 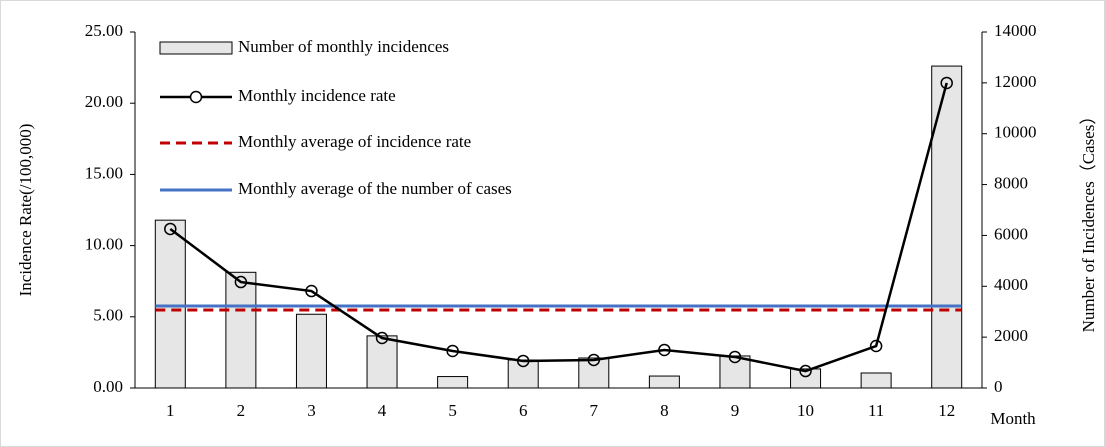 What do you see at coordinates (1011, 284) in the screenshot?
I see `y2-tick-label: 4000` at bounding box center [1011, 284].